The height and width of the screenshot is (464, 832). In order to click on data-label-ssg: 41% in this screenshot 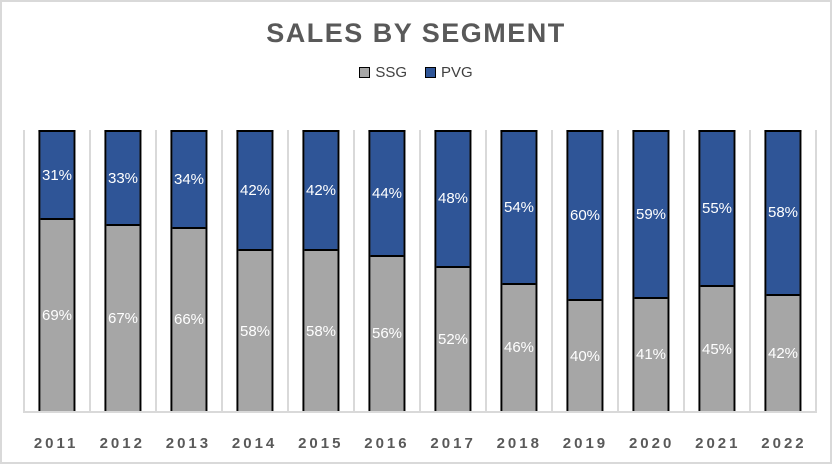, I will do `click(651, 355)`.